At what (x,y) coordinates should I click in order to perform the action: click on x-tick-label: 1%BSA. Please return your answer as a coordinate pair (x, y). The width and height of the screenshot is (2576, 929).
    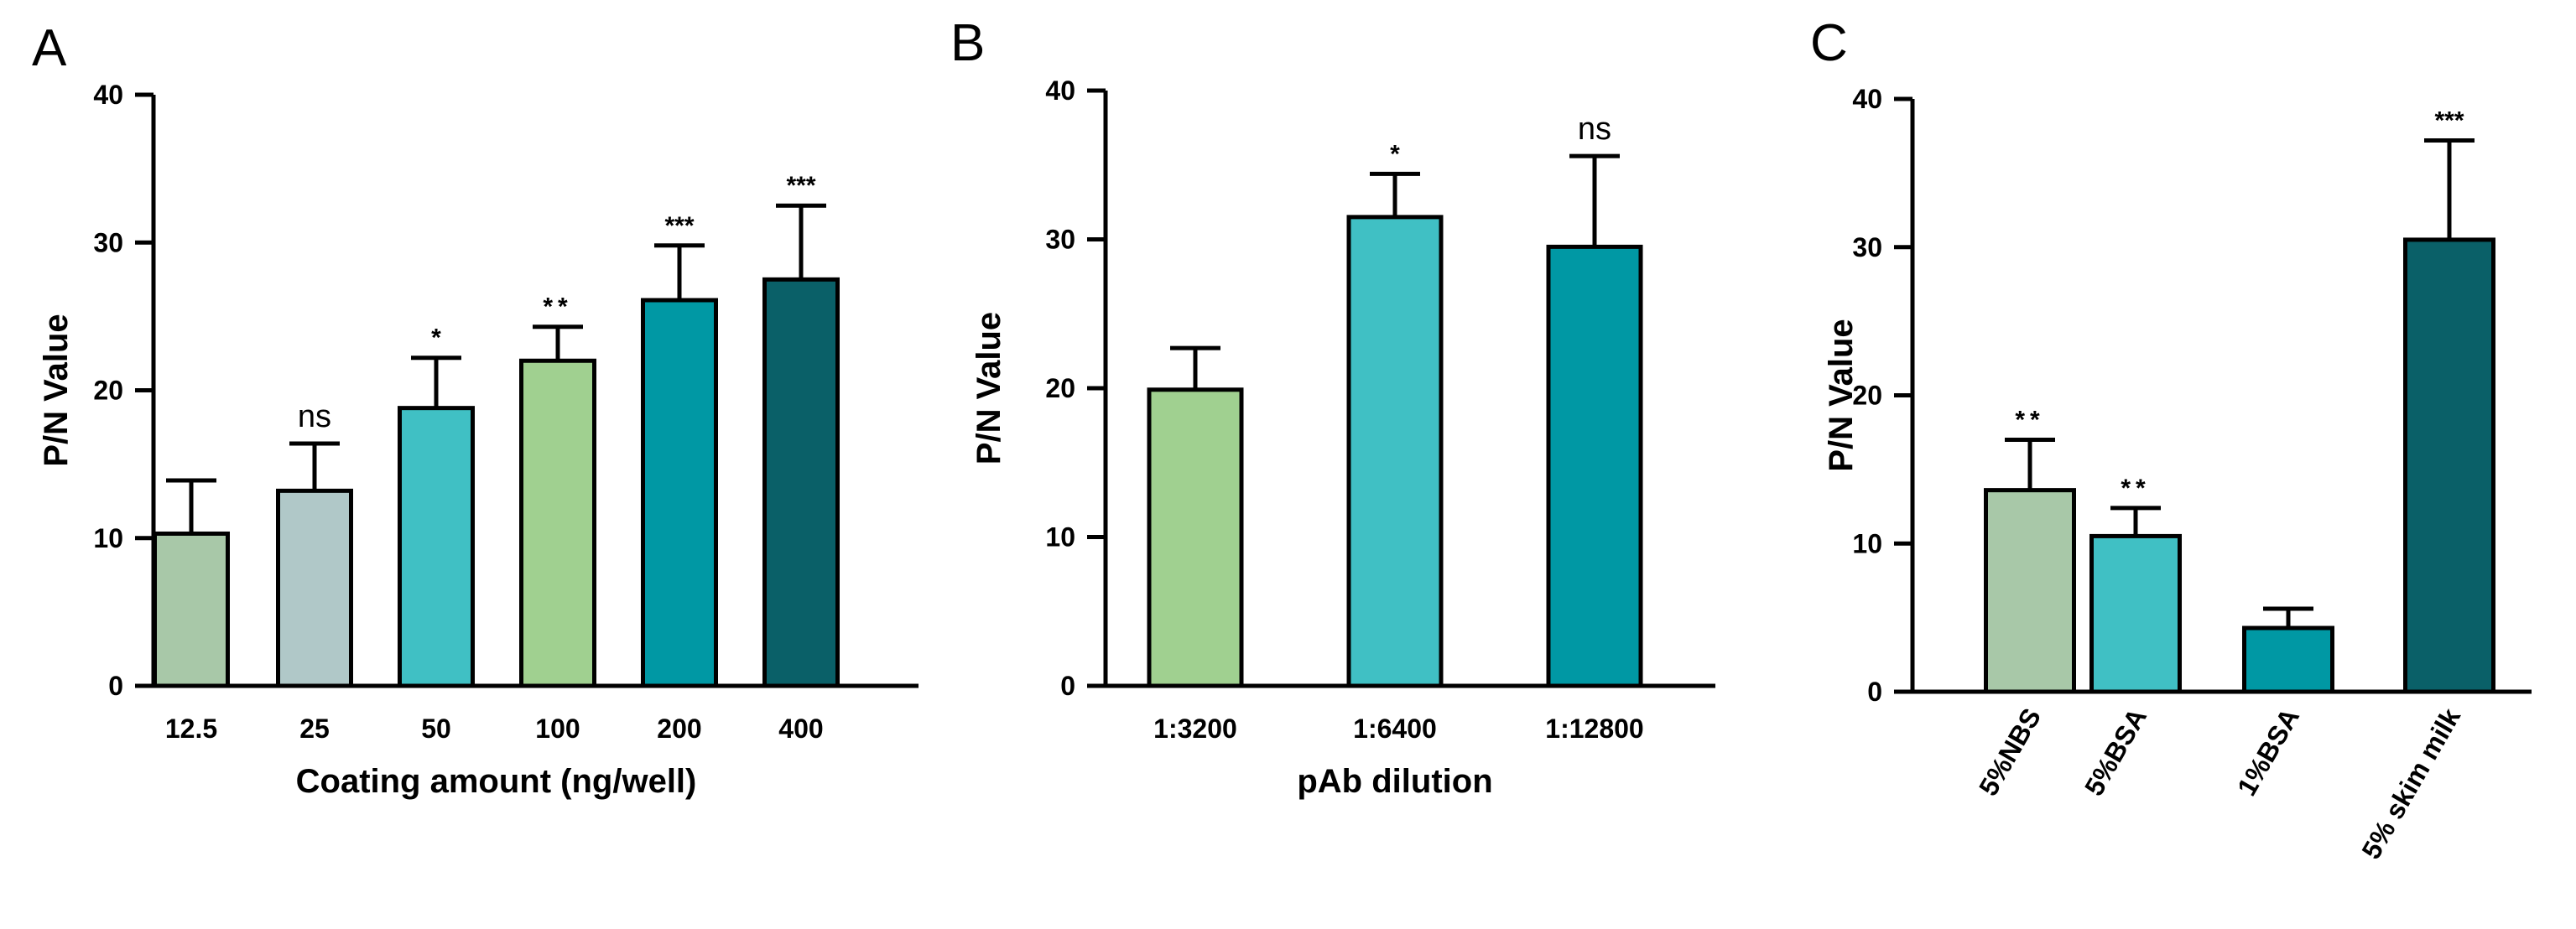
    Looking at the image, I should click on (2268, 752).